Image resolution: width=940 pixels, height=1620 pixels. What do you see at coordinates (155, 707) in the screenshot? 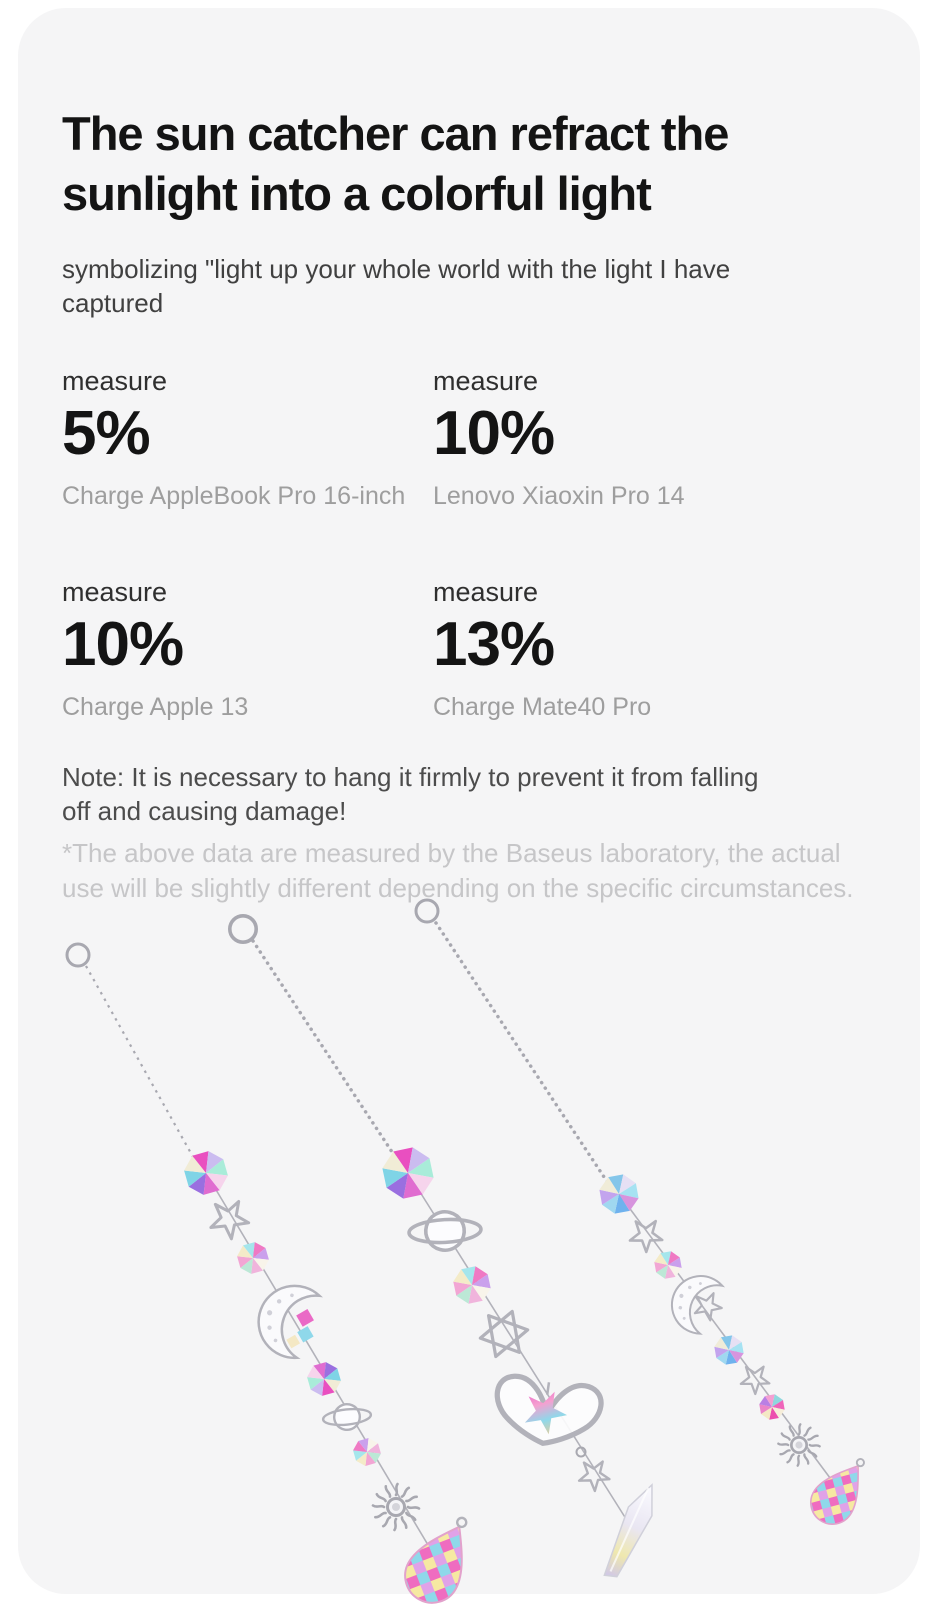
I see `measure-device: Charge Apple 13` at bounding box center [155, 707].